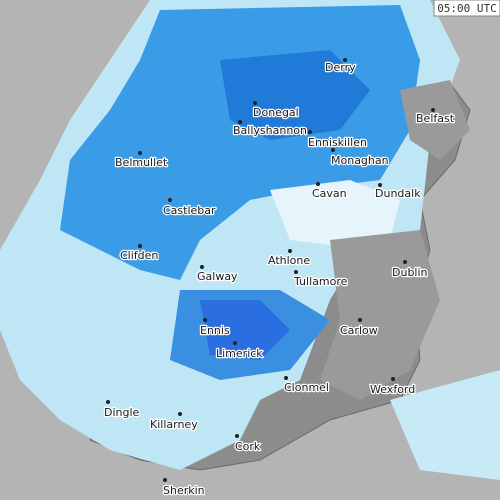  I want to click on place-label: Ballyshannon, so click(270, 130).